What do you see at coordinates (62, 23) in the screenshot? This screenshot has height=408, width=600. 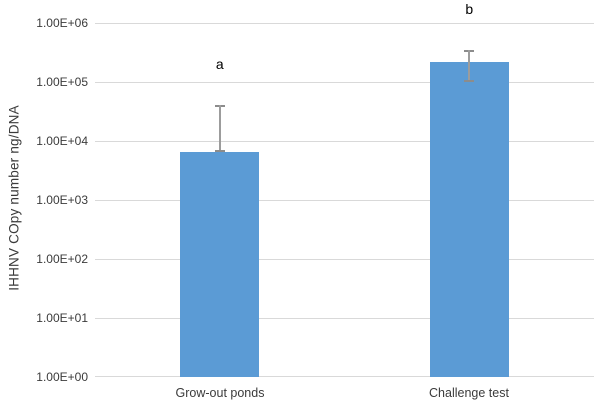 I see `y-tick-label-1e6: 1.00E+06` at bounding box center [62, 23].